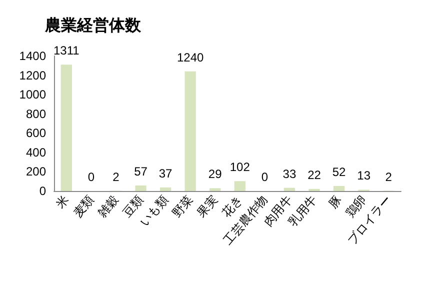  Describe the element at coordinates (36, 133) in the screenshot. I see `y-tick-label: 600` at that location.